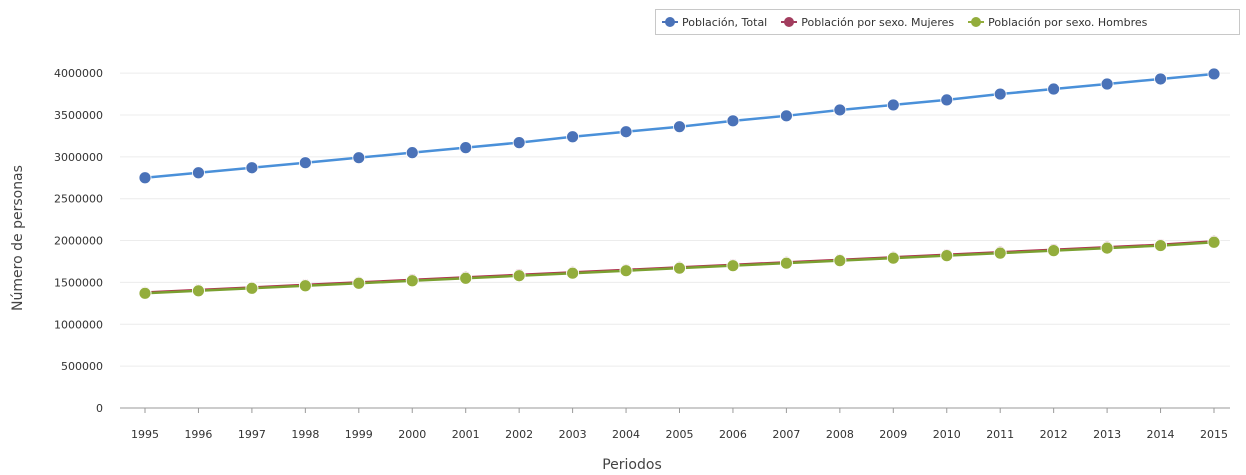 The height and width of the screenshot is (475, 1246). Describe the element at coordinates (78, 199) in the screenshot. I see `y-tick-label: 2500000` at that location.